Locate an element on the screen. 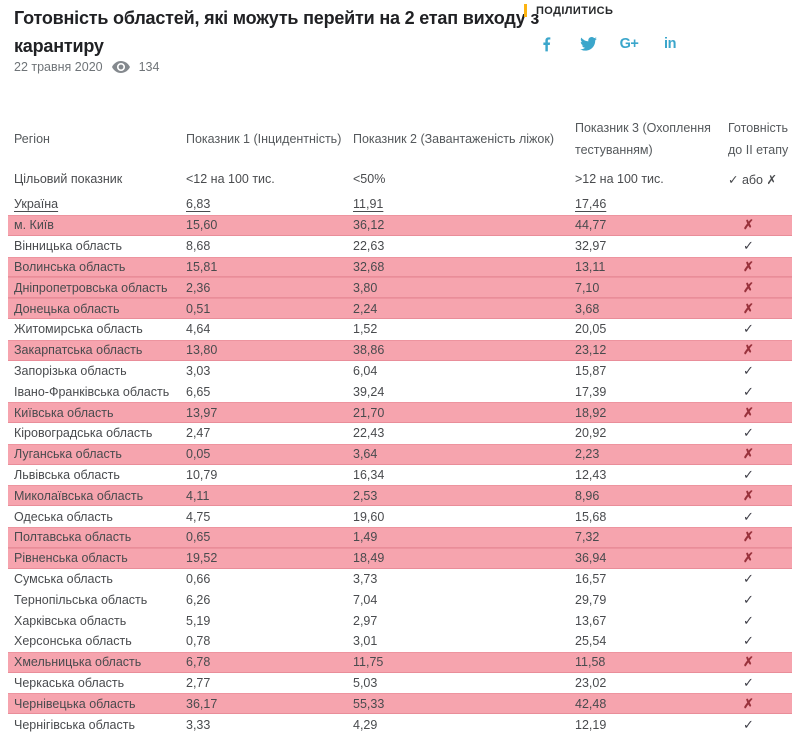  indicator2-value: 16,34 is located at coordinates (369, 474).